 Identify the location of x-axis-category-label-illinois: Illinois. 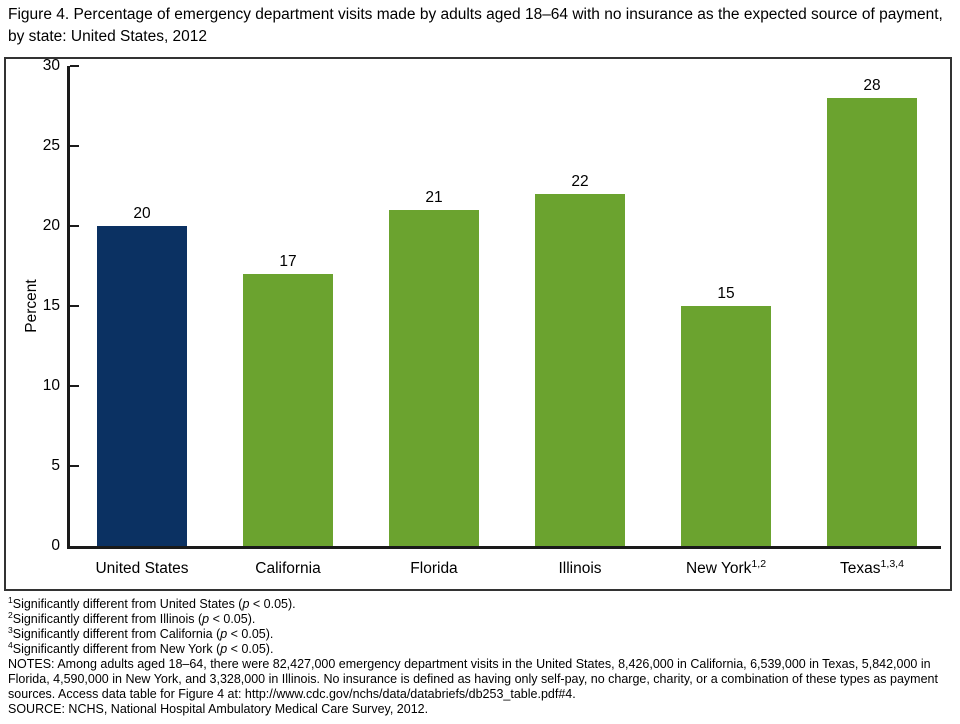
(580, 568).